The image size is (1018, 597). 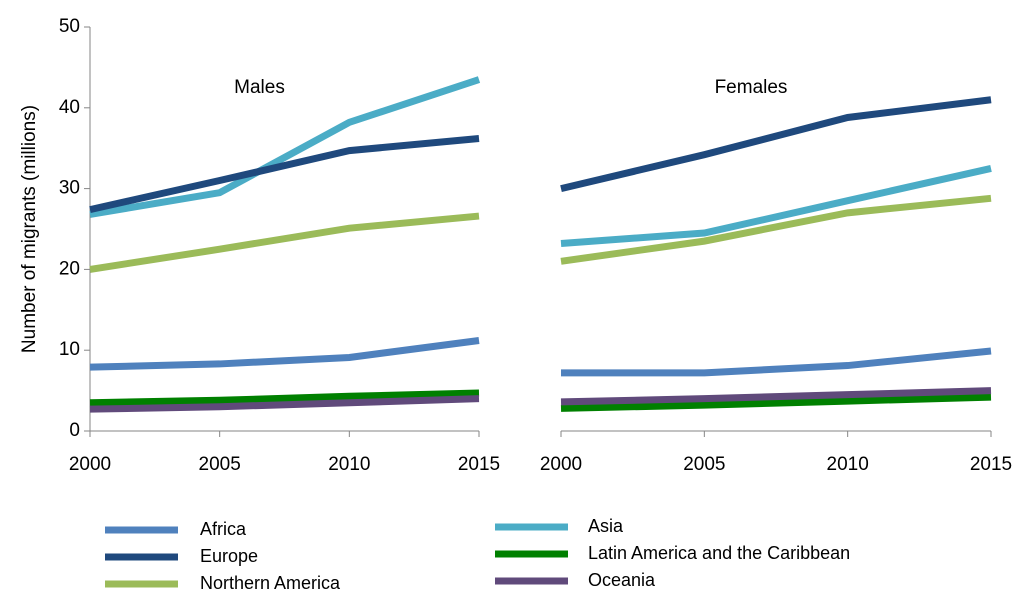 I want to click on y-tick-label: 10, so click(x=69, y=349).